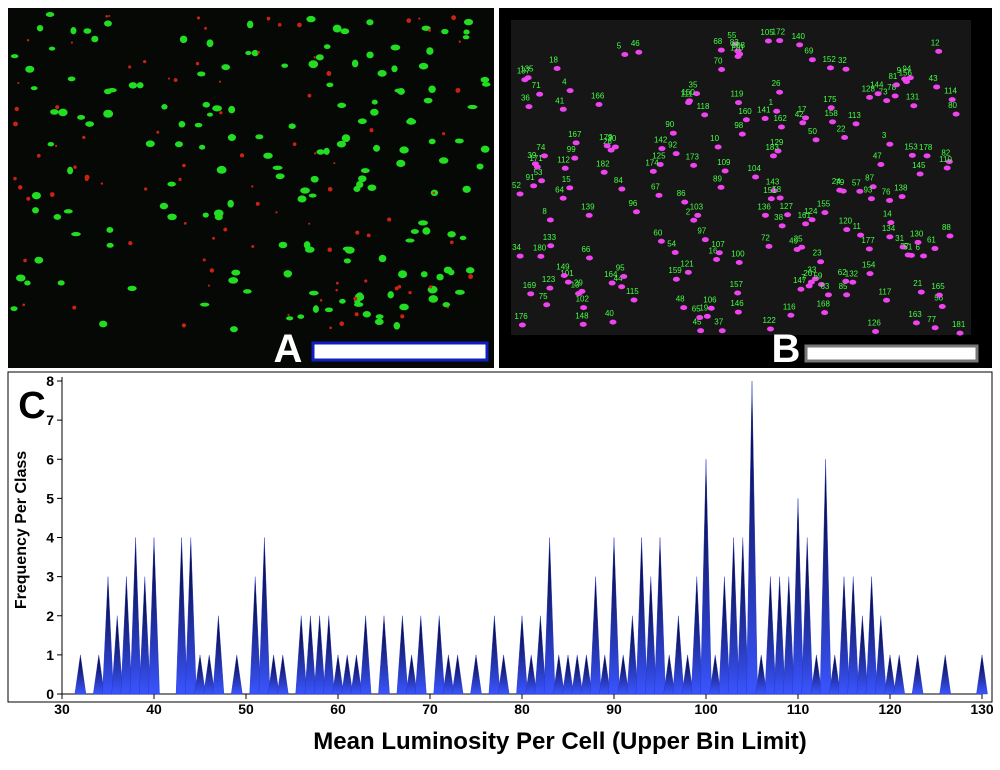 Image resolution: width=1000 pixels, height=770 pixels. I want to click on cell-label: 17, so click(802, 109).